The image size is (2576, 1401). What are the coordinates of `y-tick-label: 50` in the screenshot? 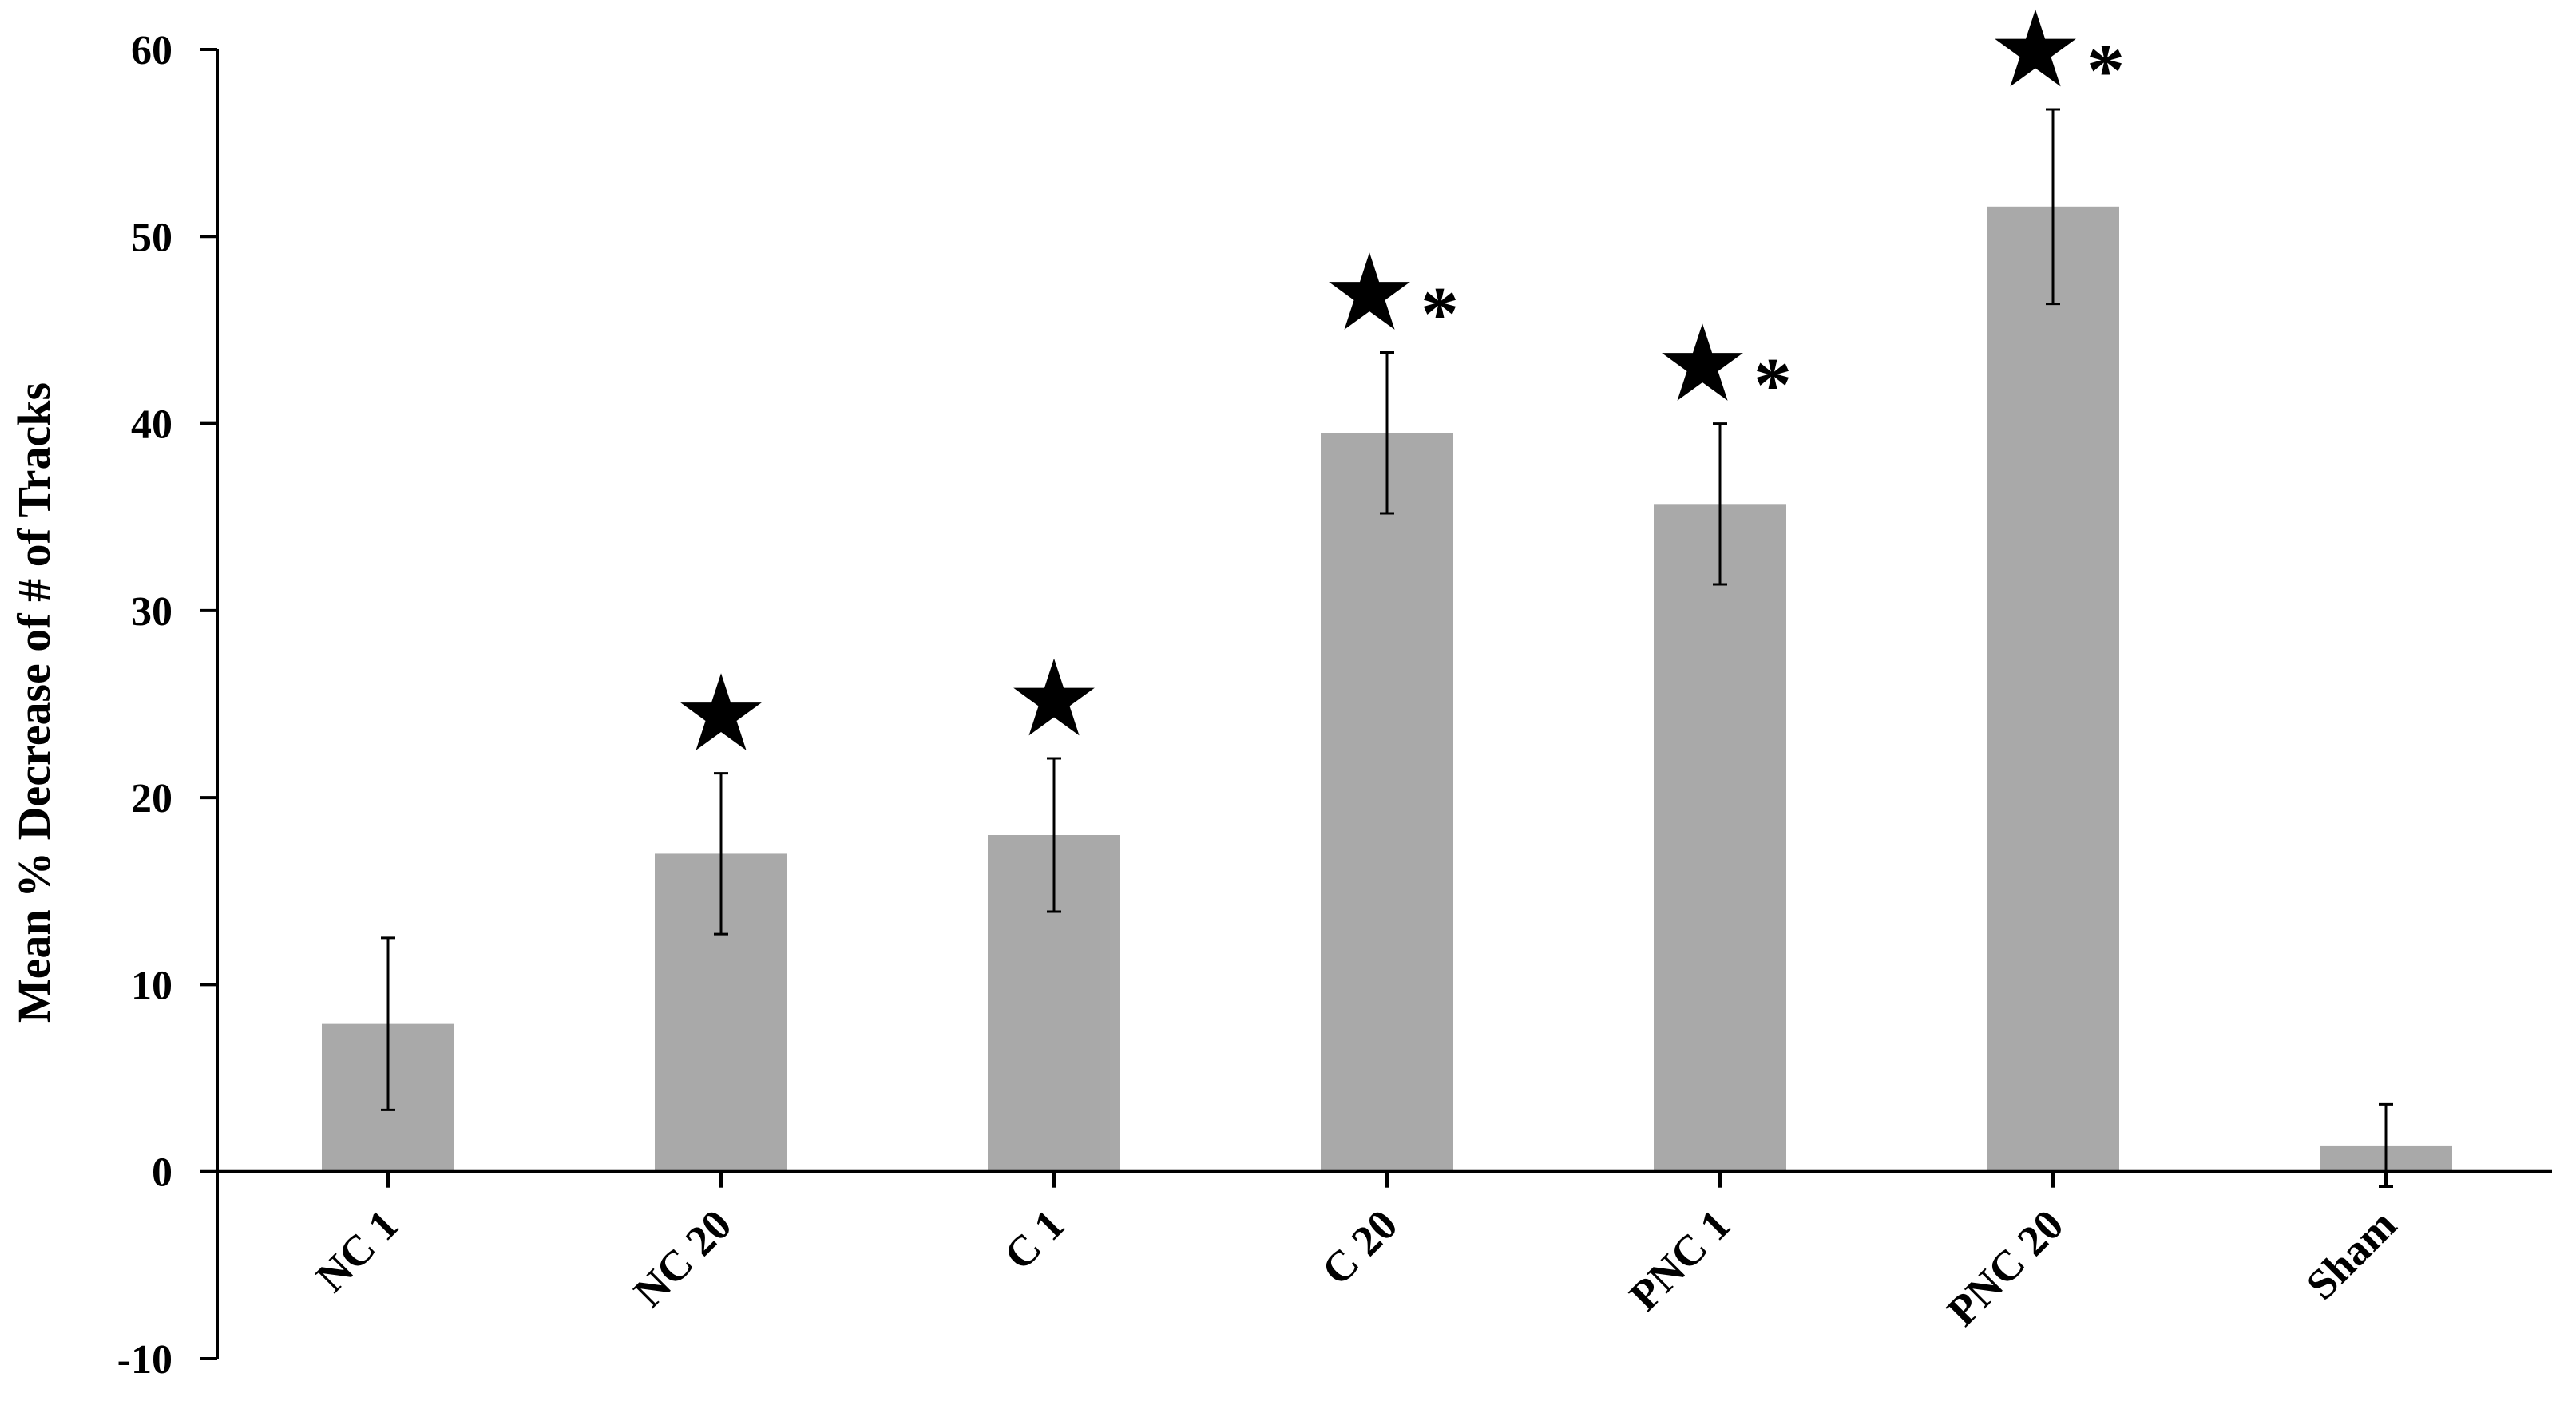 It's located at (151, 237).